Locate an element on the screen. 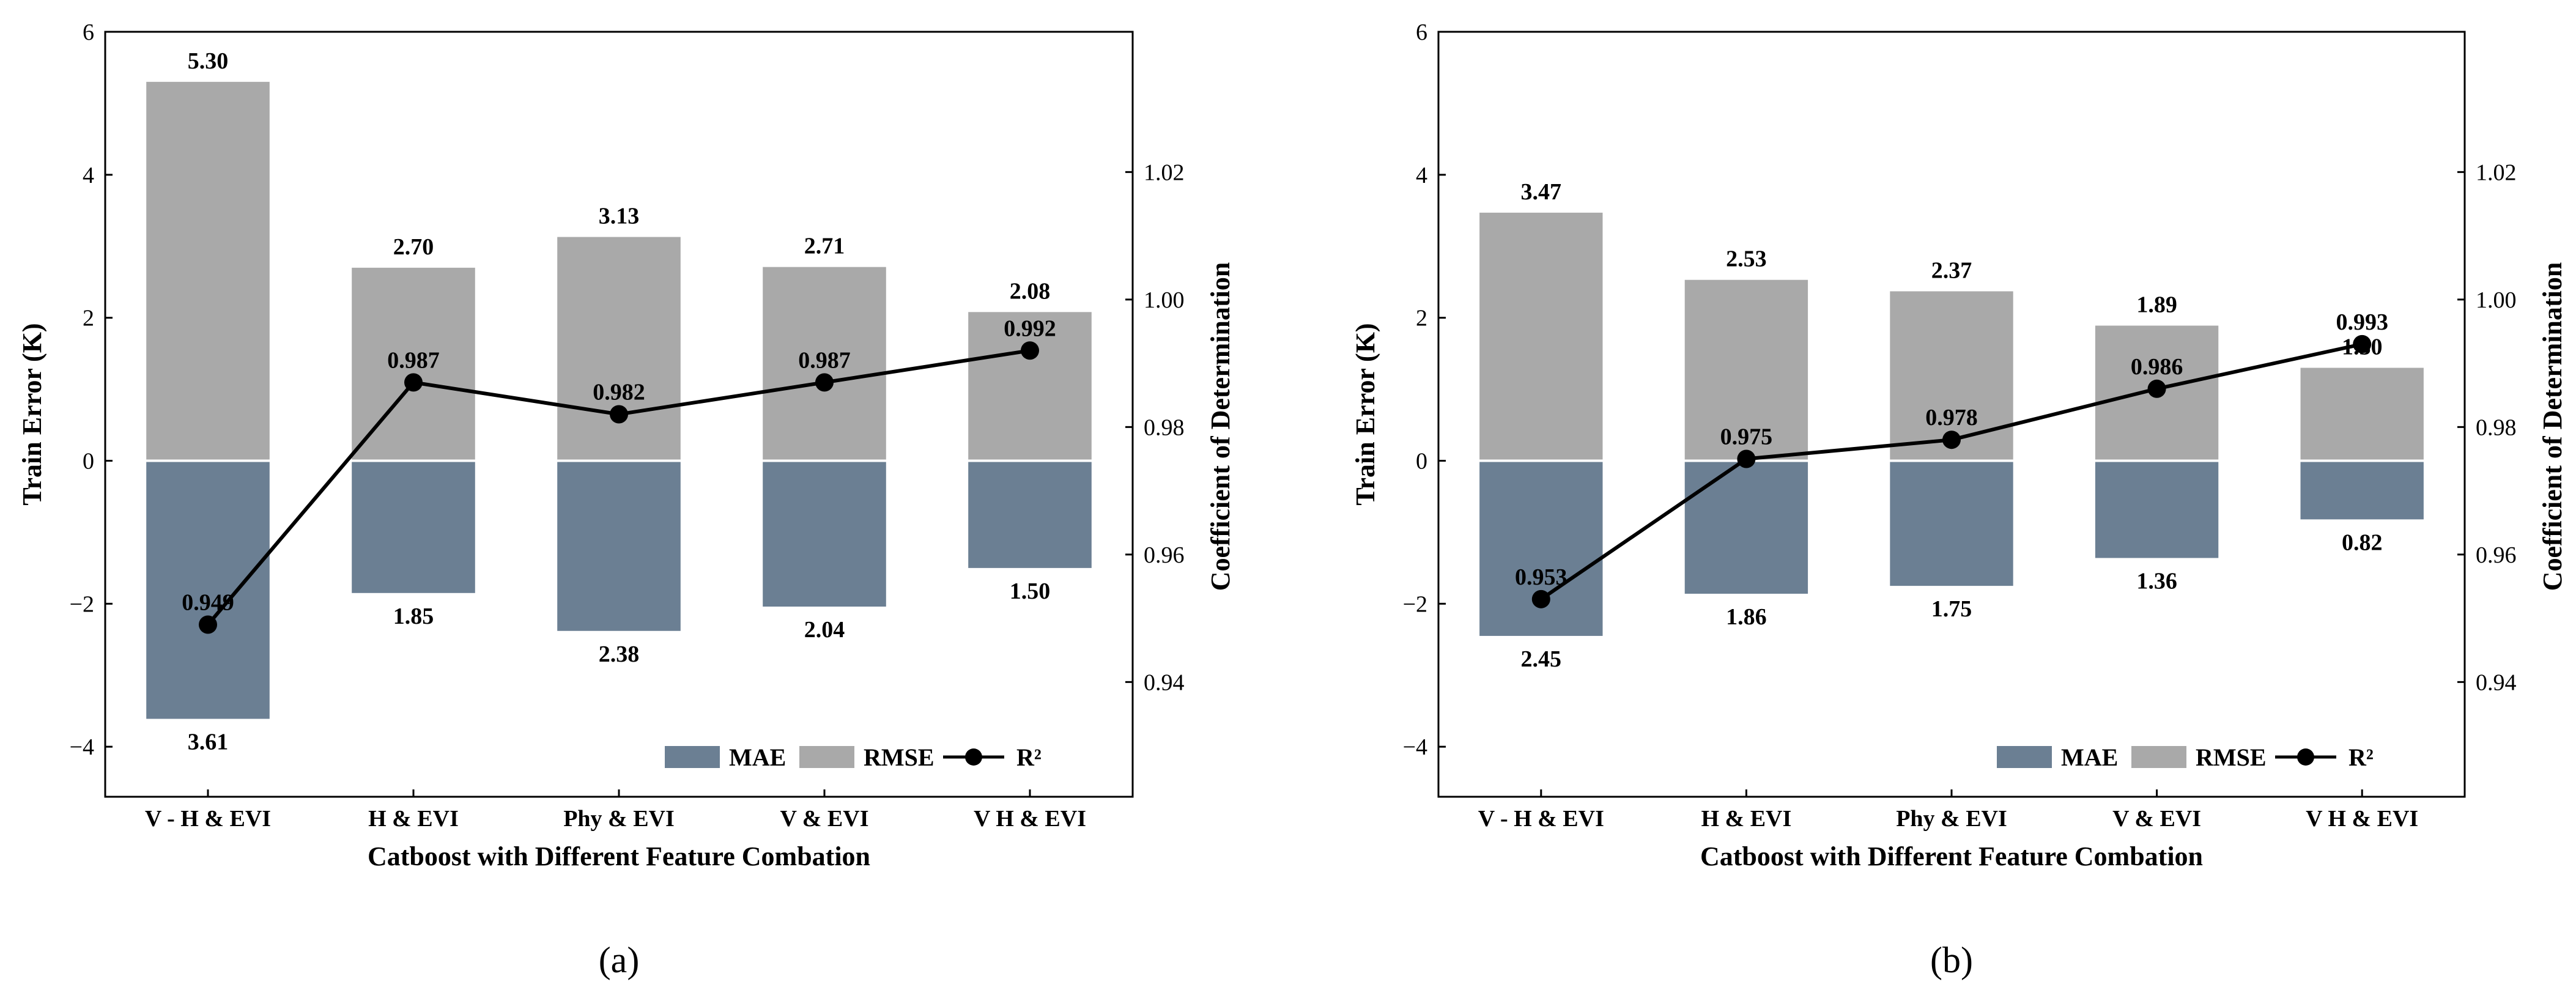 This screenshot has height=1001, width=2576. panel-caption: (b) is located at coordinates (1951, 960).